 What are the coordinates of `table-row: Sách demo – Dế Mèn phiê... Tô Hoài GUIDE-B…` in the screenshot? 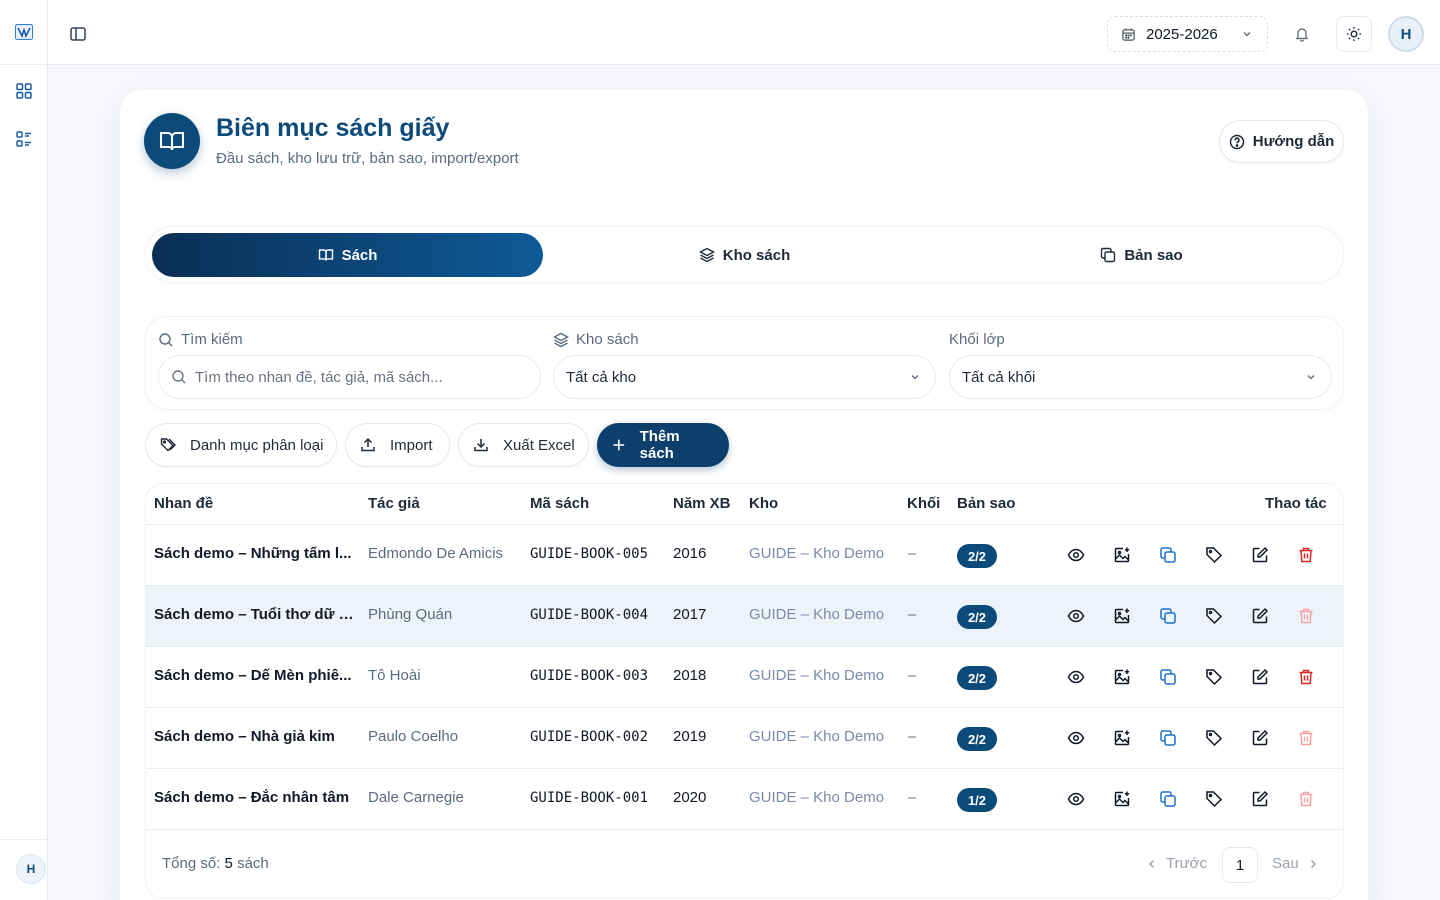 It's located at (744, 677).